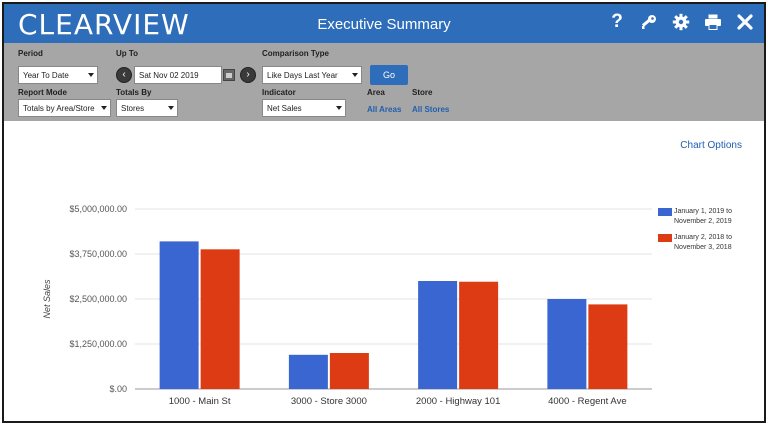  I want to click on x-tick-label: 2000 - Highway 101, so click(458, 401).